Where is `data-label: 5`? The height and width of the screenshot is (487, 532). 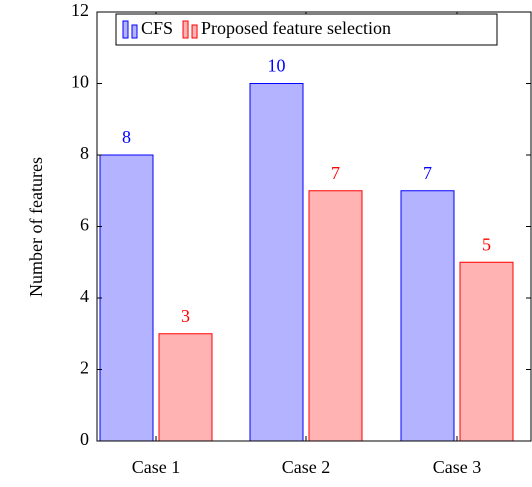 data-label: 5 is located at coordinates (486, 244).